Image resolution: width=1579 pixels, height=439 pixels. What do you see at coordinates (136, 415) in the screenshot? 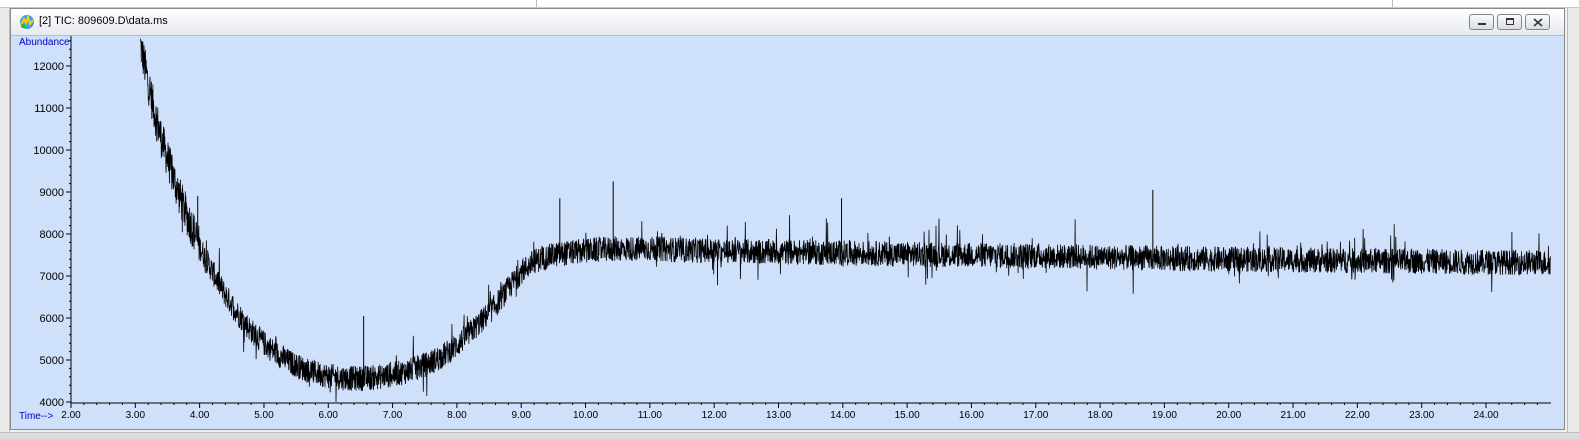
I see `x-tick-label: 3.00` at bounding box center [136, 415].